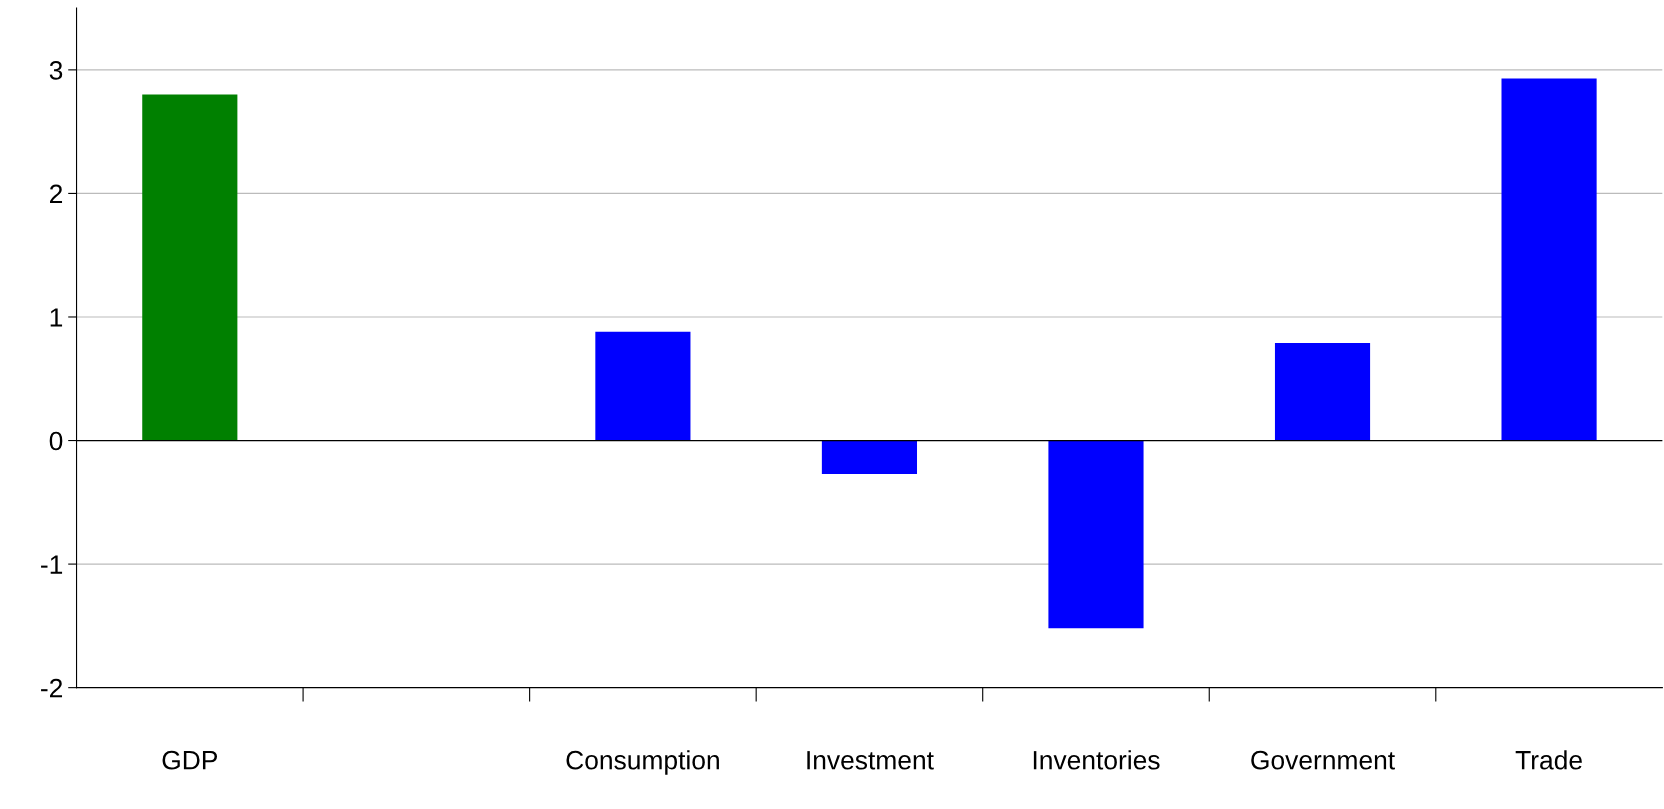 This screenshot has height=809, width=1664. I want to click on y-tick-label: 2, so click(56, 193).